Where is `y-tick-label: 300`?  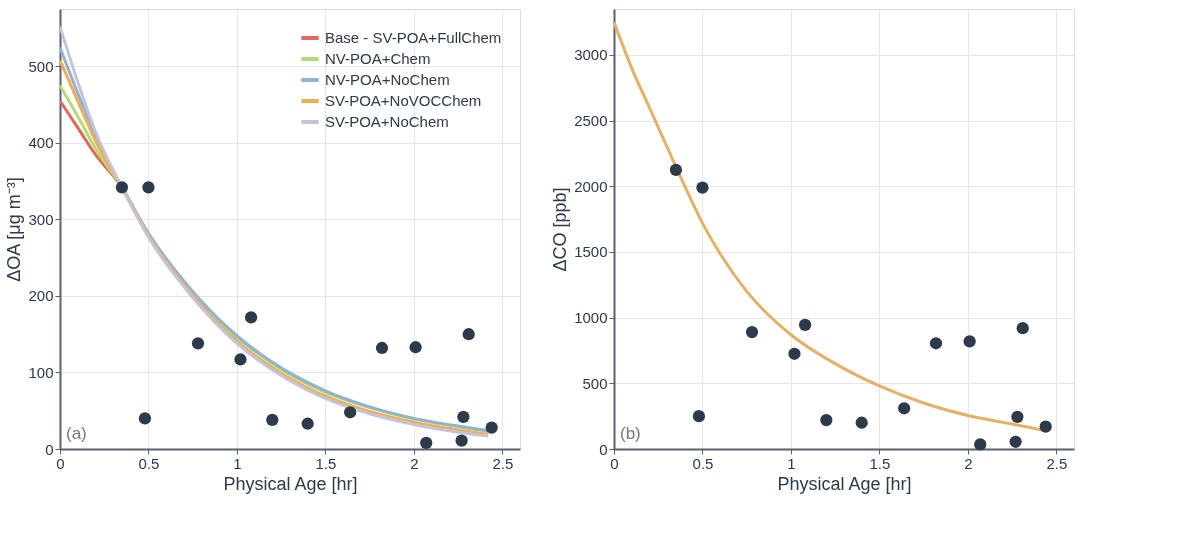
y-tick-label: 300 is located at coordinates (41, 219).